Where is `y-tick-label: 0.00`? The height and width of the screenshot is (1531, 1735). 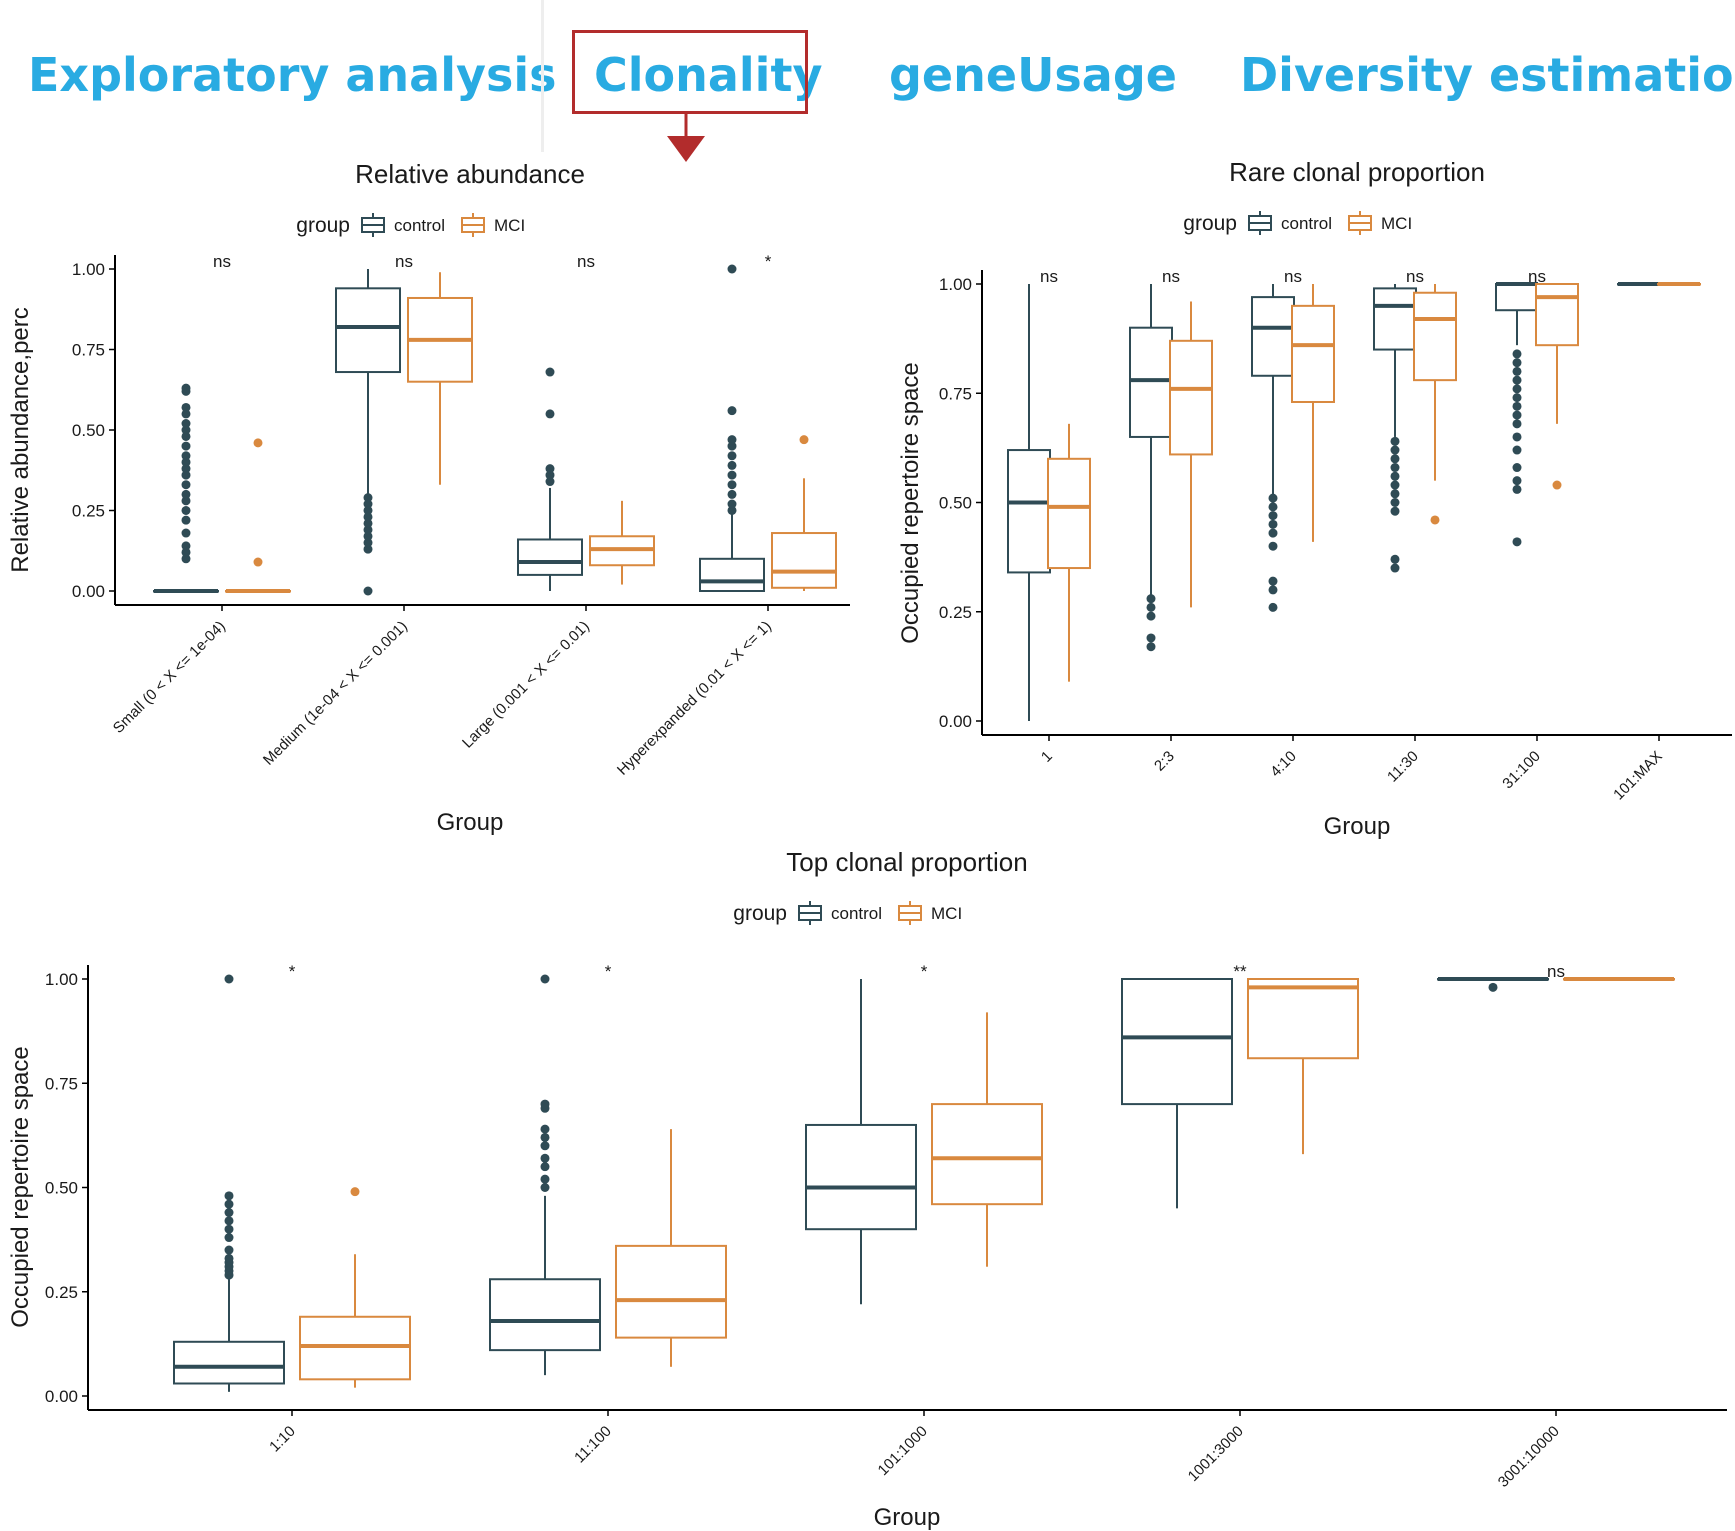
y-tick-label: 0.00 is located at coordinates (955, 721).